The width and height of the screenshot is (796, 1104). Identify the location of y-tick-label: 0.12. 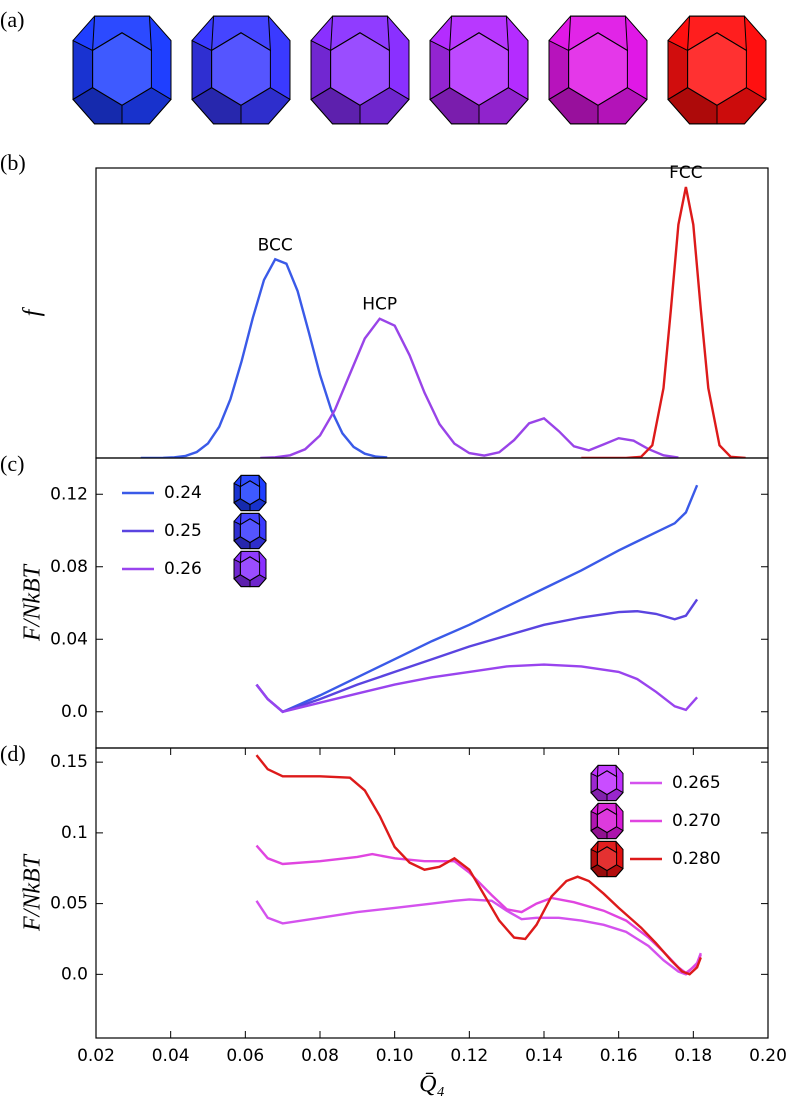
(69, 494).